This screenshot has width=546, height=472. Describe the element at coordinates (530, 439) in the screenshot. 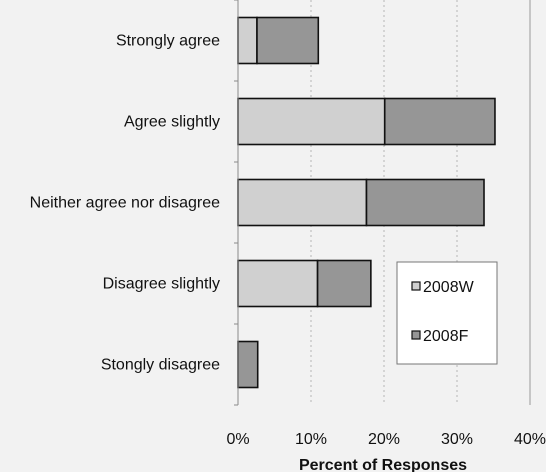

I see `x-tick-label: 40%` at that location.